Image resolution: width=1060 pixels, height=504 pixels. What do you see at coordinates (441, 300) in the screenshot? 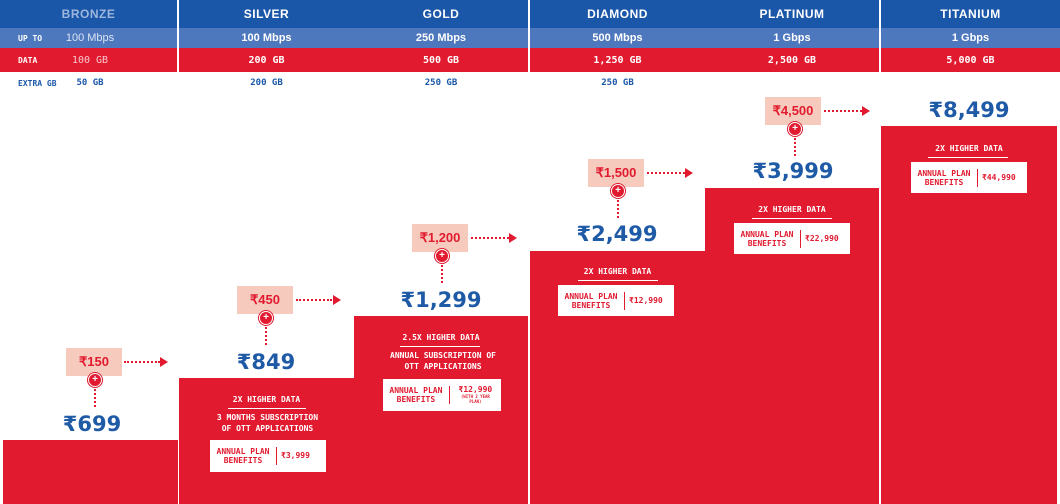
I see `price-gold: ₹1,299` at bounding box center [441, 300].